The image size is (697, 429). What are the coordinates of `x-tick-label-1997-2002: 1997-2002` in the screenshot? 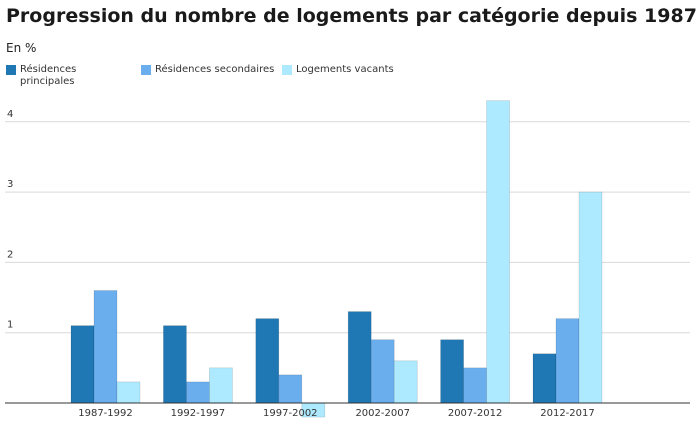 It's located at (290, 413).